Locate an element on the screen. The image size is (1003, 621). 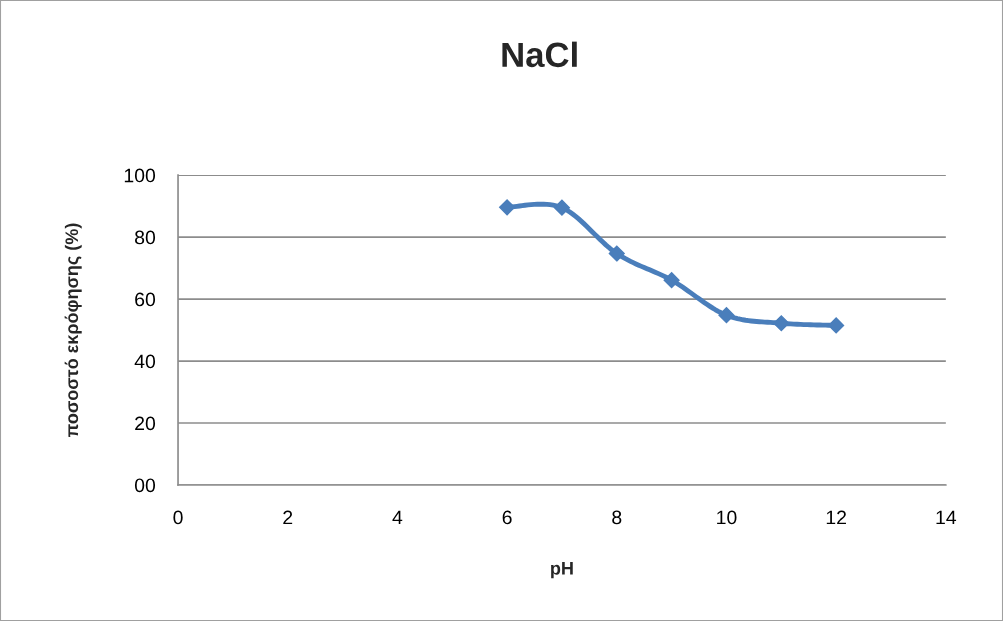
x-tick-label: 4 is located at coordinates (397, 517).